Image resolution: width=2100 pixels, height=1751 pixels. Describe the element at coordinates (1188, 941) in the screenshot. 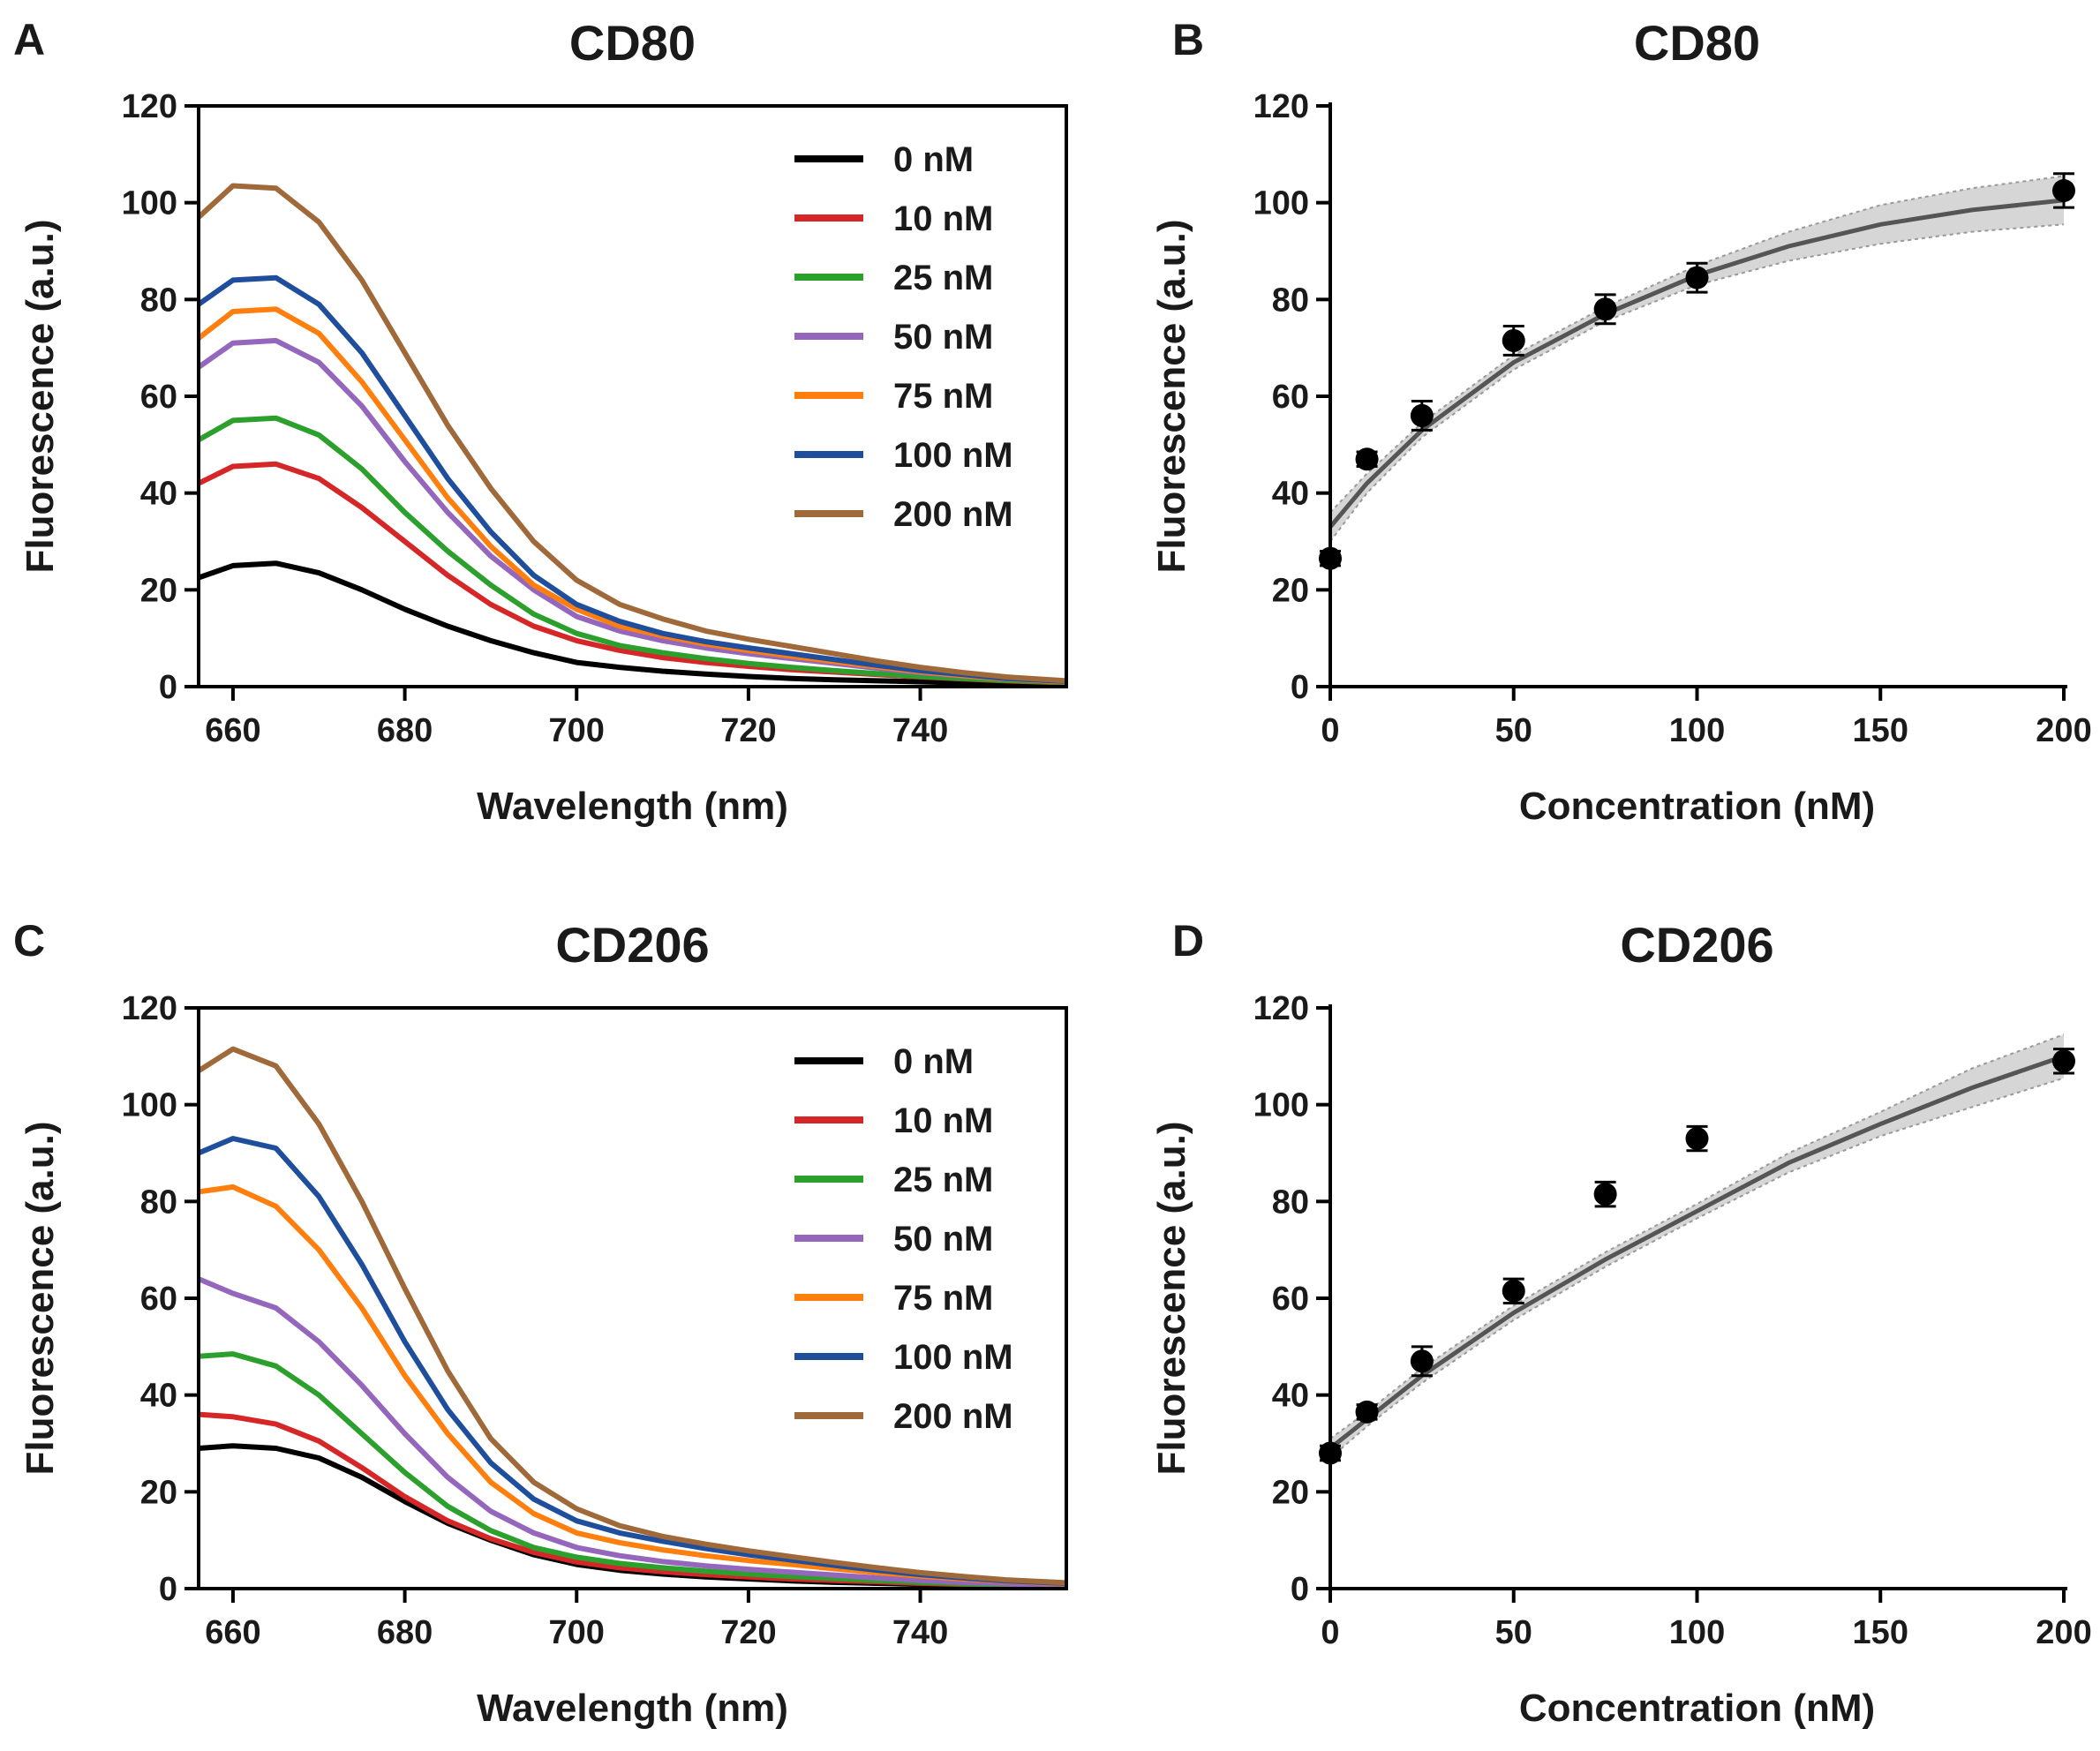

I see `panel-letter: D` at that location.